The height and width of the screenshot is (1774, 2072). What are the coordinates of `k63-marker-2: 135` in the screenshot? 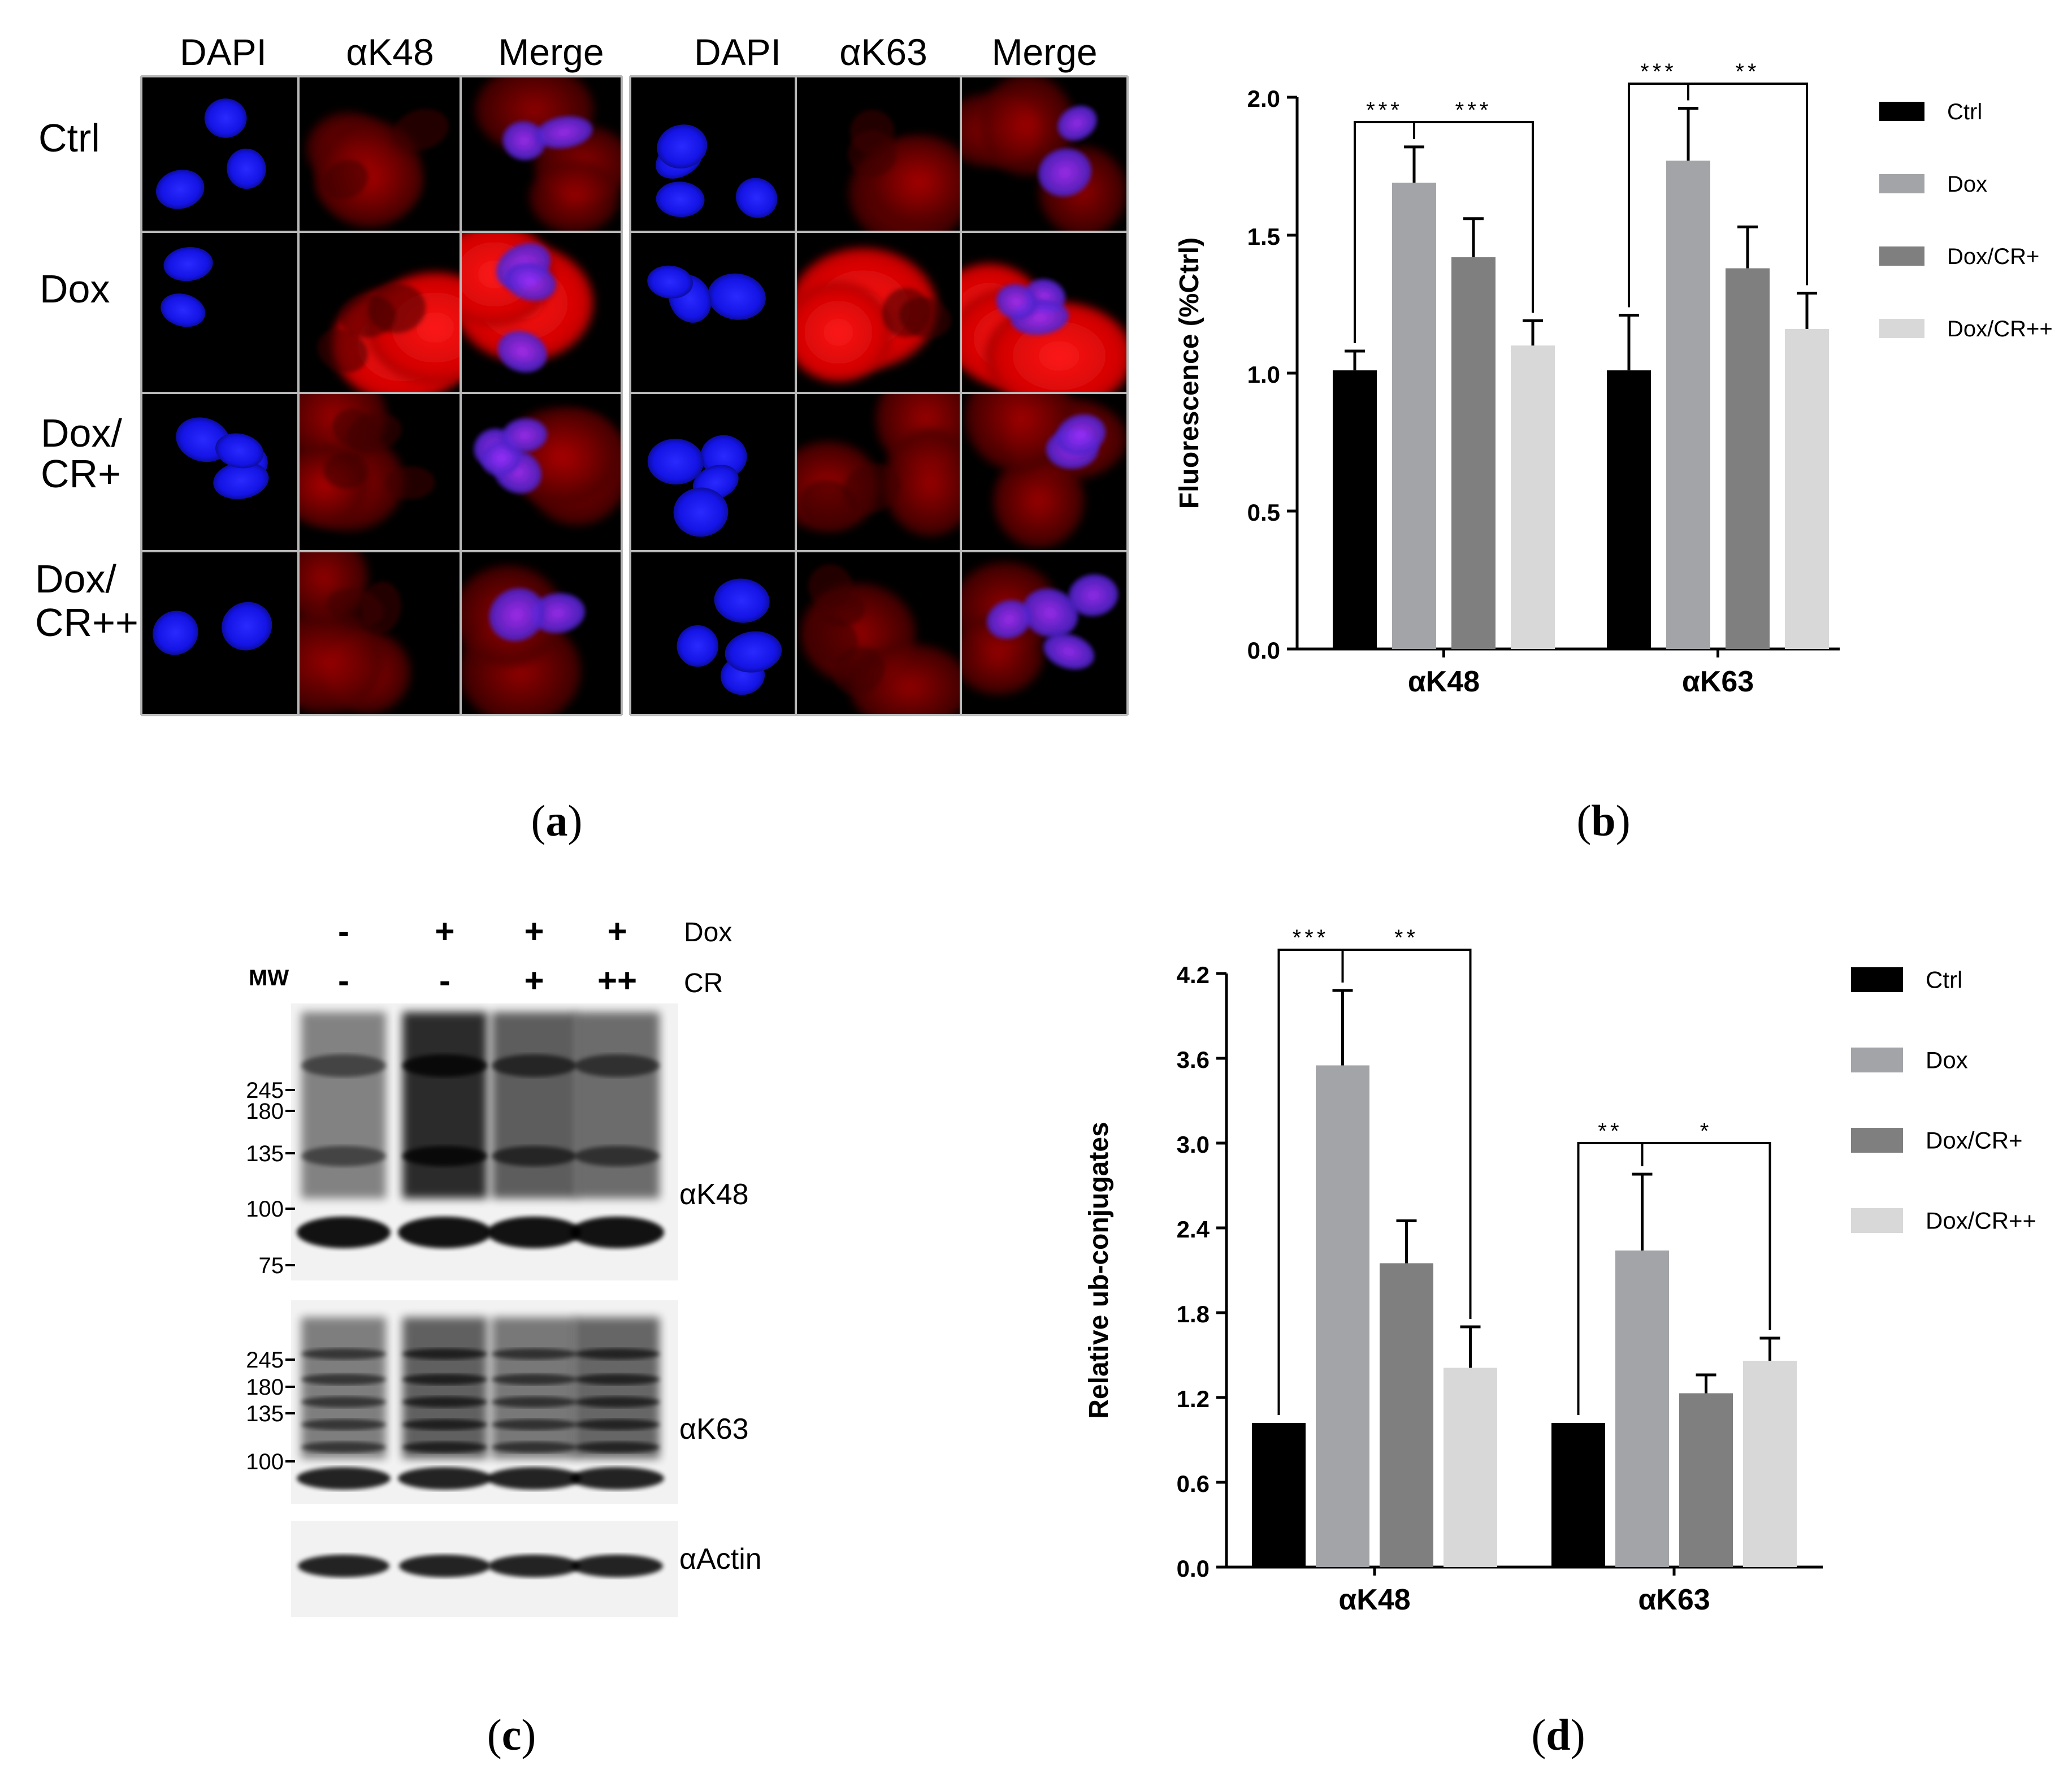 It's located at (265, 1413).